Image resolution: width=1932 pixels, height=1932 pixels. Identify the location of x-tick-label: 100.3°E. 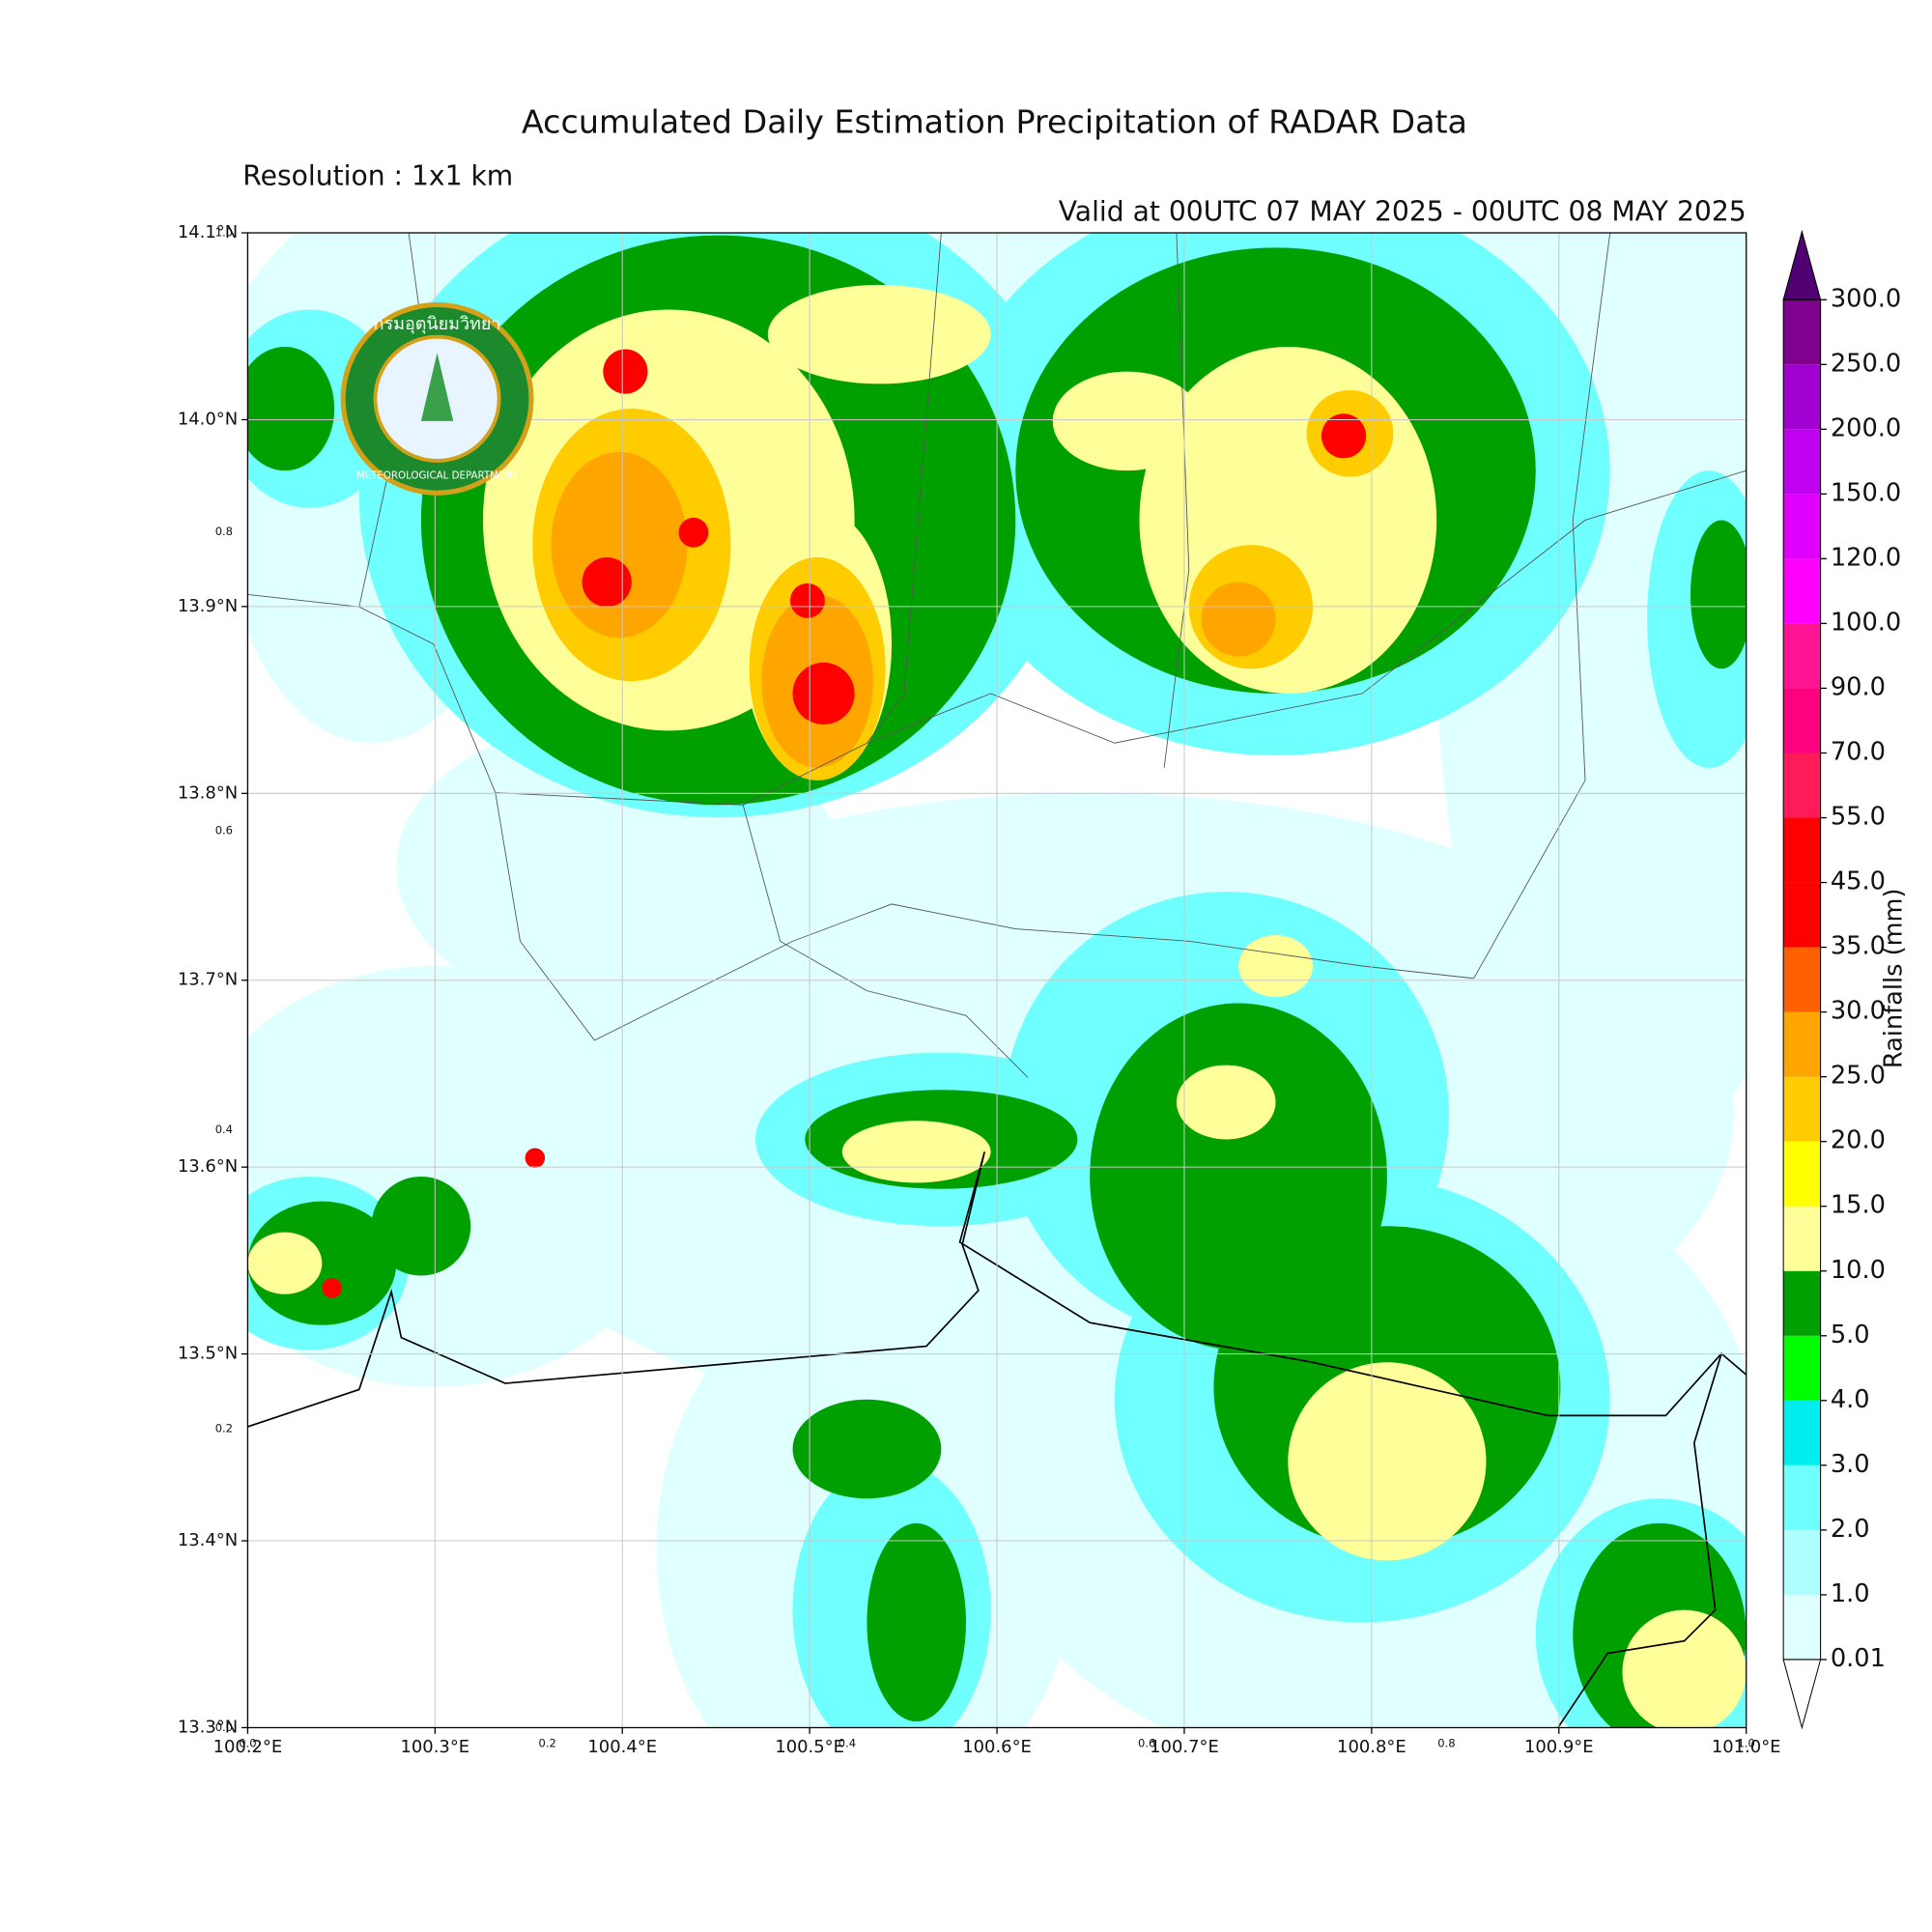
(434, 1747).